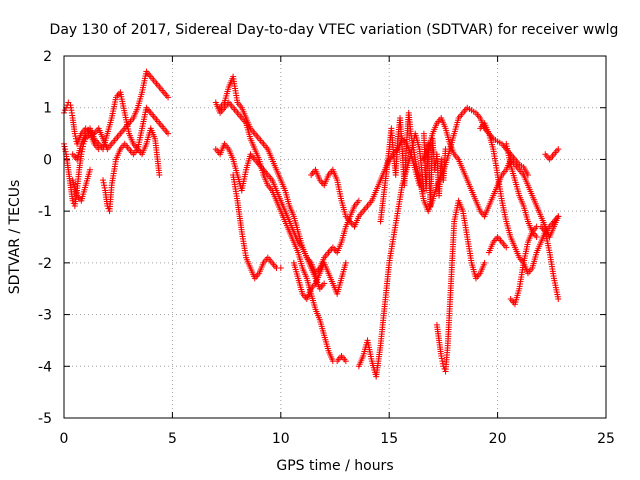 The image size is (640, 480). What do you see at coordinates (45, 367) in the screenshot?
I see `y-tick-label: -4` at bounding box center [45, 367].